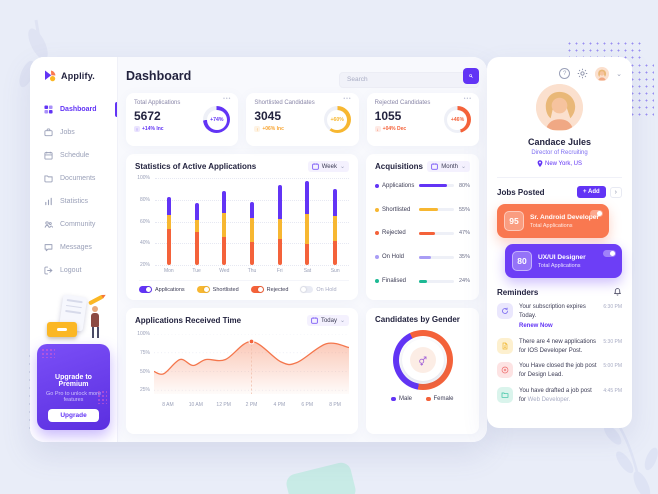  What do you see at coordinates (396, 209) in the screenshot?
I see `series-label: Shortlisted` at bounding box center [396, 209].